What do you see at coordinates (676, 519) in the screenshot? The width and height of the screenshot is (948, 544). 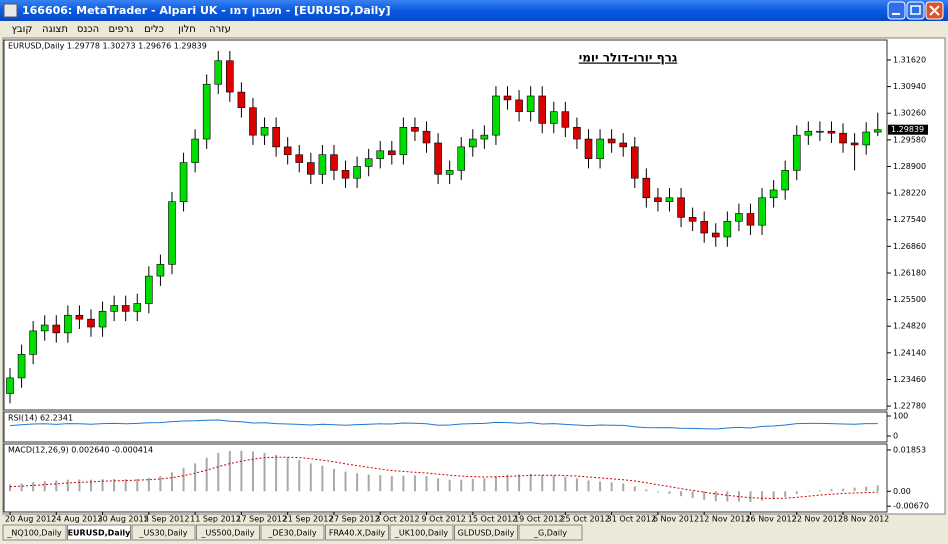 I see `x-tick-label: 6 Nov 2012` at bounding box center [676, 519].